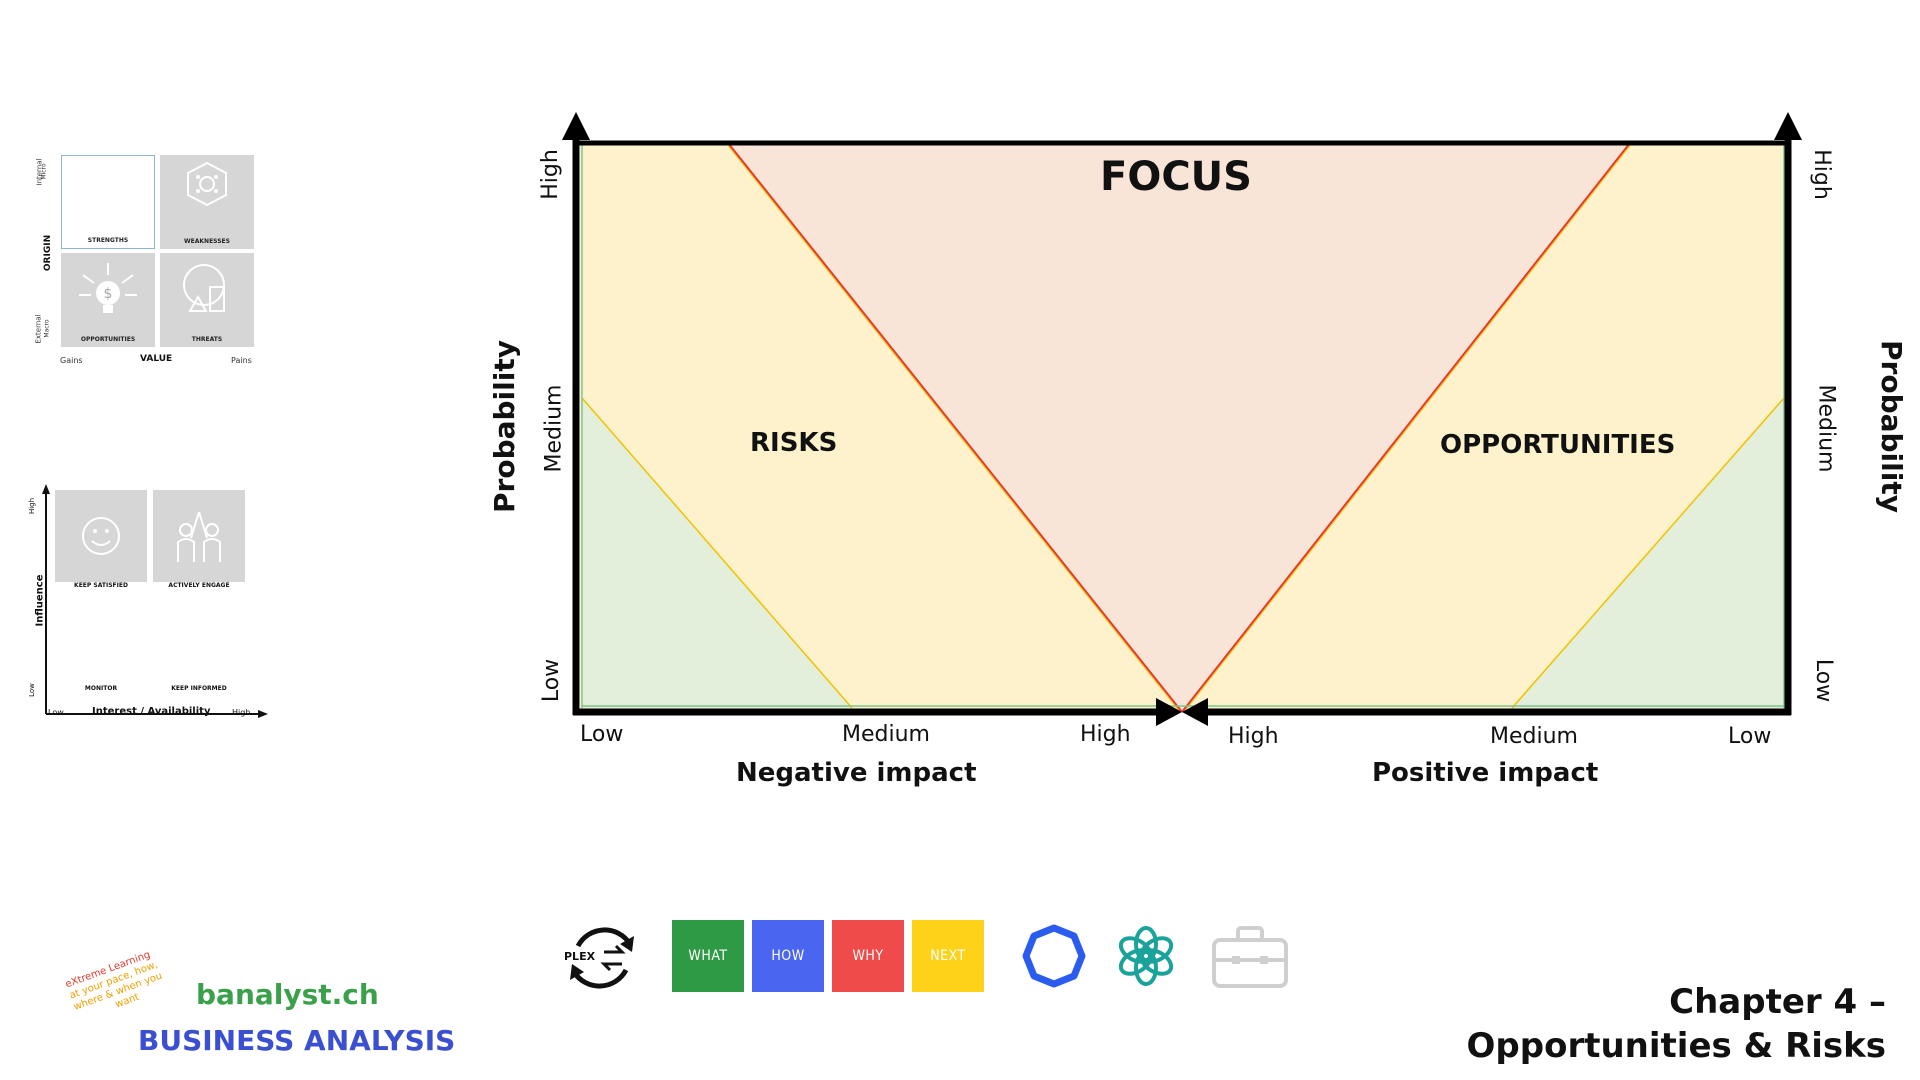  What do you see at coordinates (1558, 445) in the screenshot?
I see `opportunities-label: OPPORTUNITIES` at bounding box center [1558, 445].